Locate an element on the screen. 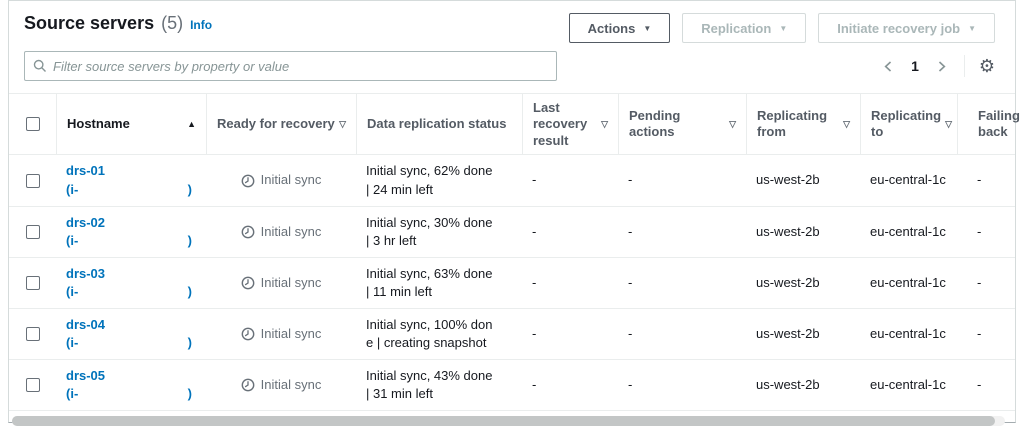  page-title: Source servers is located at coordinates (89, 23).